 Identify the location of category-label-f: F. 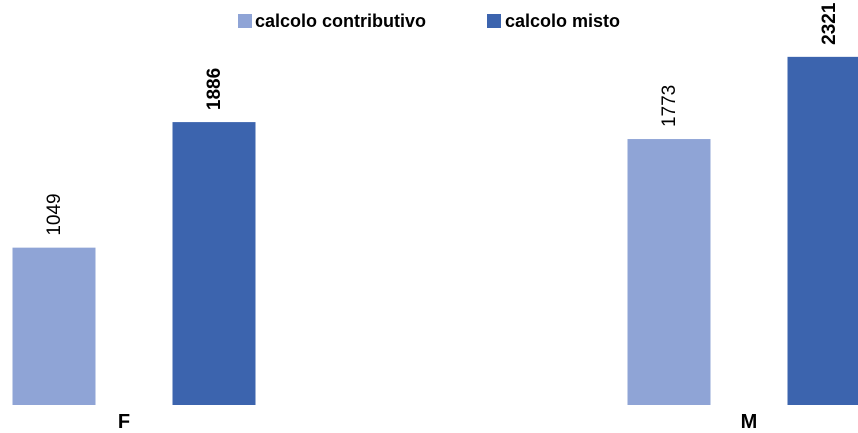
(124, 422).